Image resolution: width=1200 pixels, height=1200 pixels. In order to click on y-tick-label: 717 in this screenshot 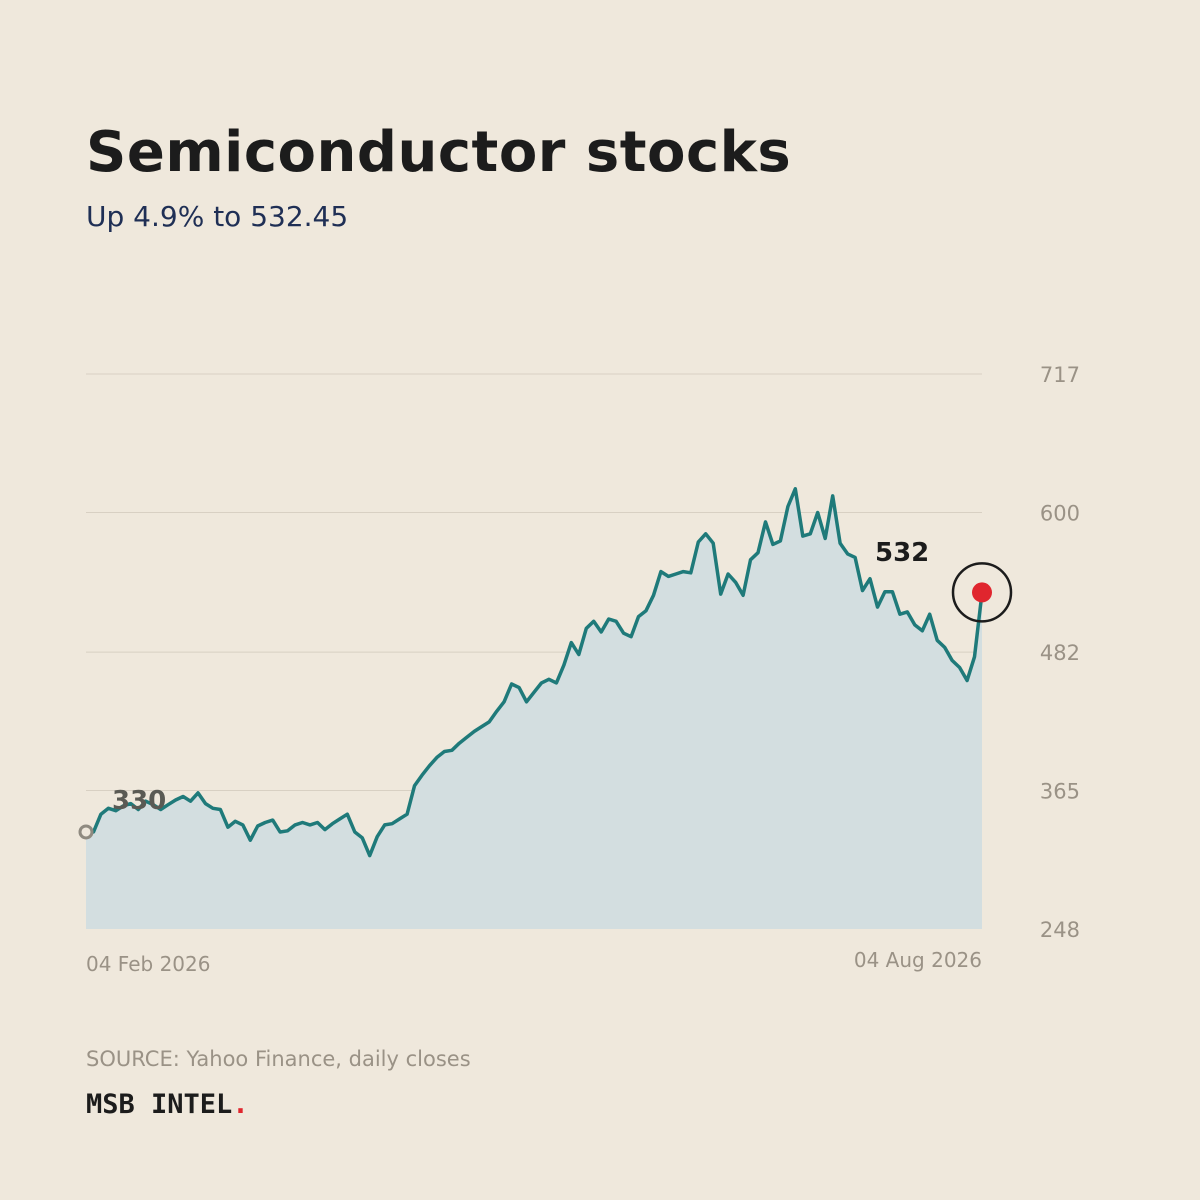, I will do `click(1060, 375)`.